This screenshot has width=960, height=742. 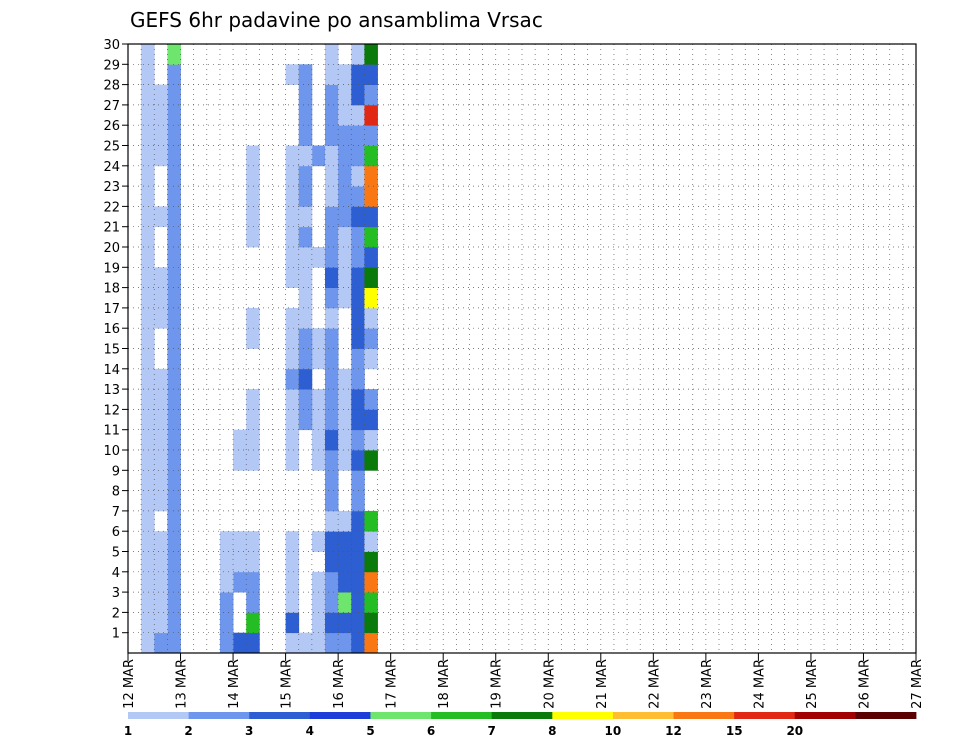 I want to click on colorbar-label: 5, so click(x=370, y=731).